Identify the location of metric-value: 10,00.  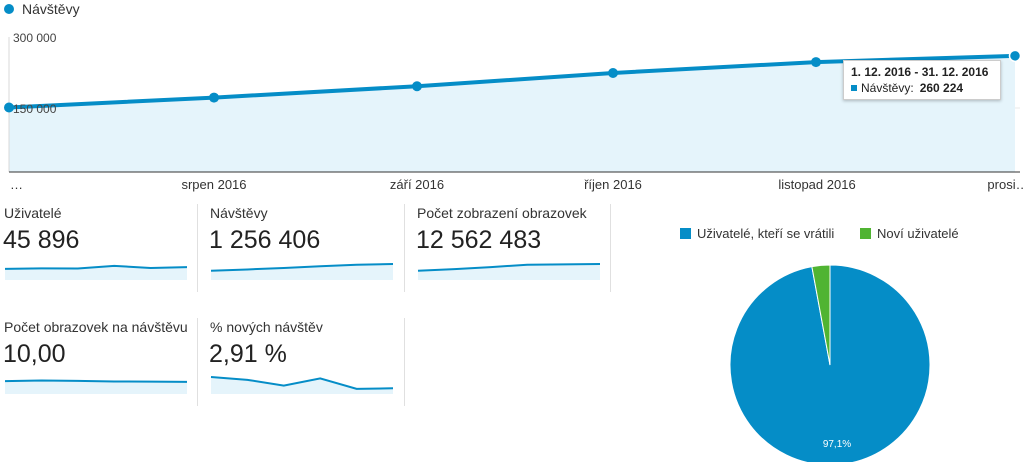
(34, 354).